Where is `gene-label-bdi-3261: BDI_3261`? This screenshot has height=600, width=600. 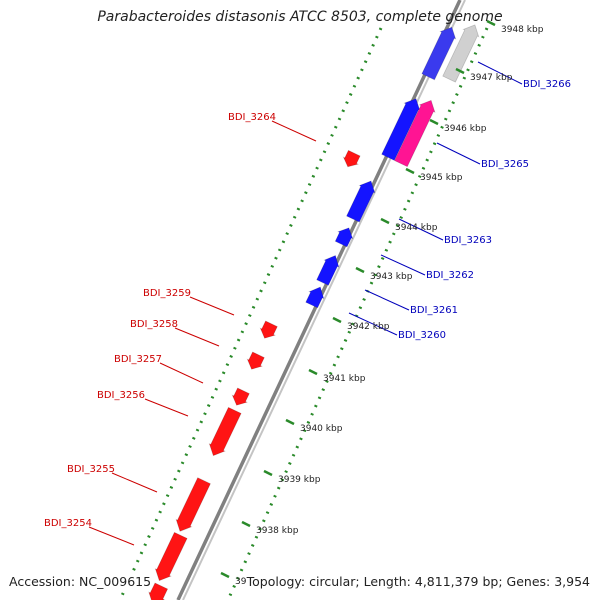 gene-label-bdi-3261: BDI_3261 is located at coordinates (434, 310).